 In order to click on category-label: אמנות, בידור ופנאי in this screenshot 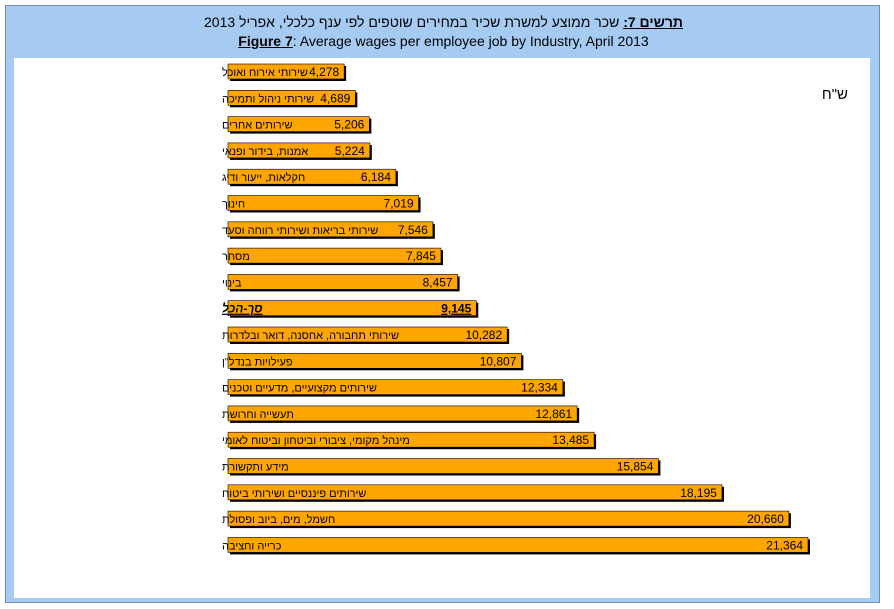, I will do `click(265, 152)`.